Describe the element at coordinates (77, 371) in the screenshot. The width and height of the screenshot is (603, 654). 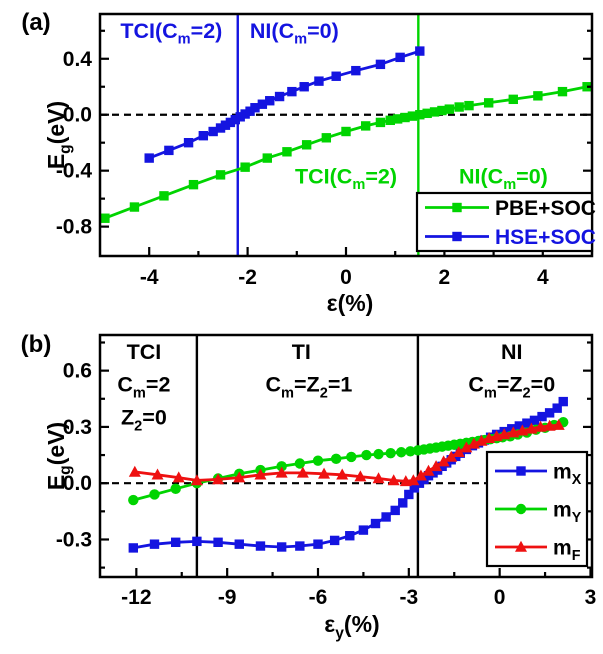
I see `y-tick-label: 0.6` at that location.